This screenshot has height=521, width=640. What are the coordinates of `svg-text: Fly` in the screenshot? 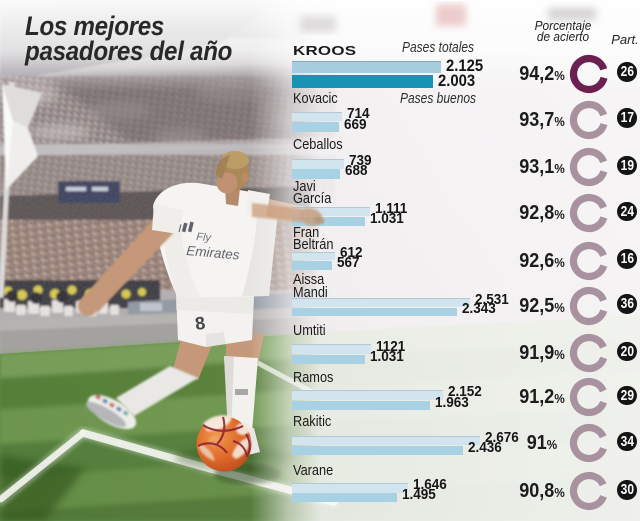 It's located at (204, 237).